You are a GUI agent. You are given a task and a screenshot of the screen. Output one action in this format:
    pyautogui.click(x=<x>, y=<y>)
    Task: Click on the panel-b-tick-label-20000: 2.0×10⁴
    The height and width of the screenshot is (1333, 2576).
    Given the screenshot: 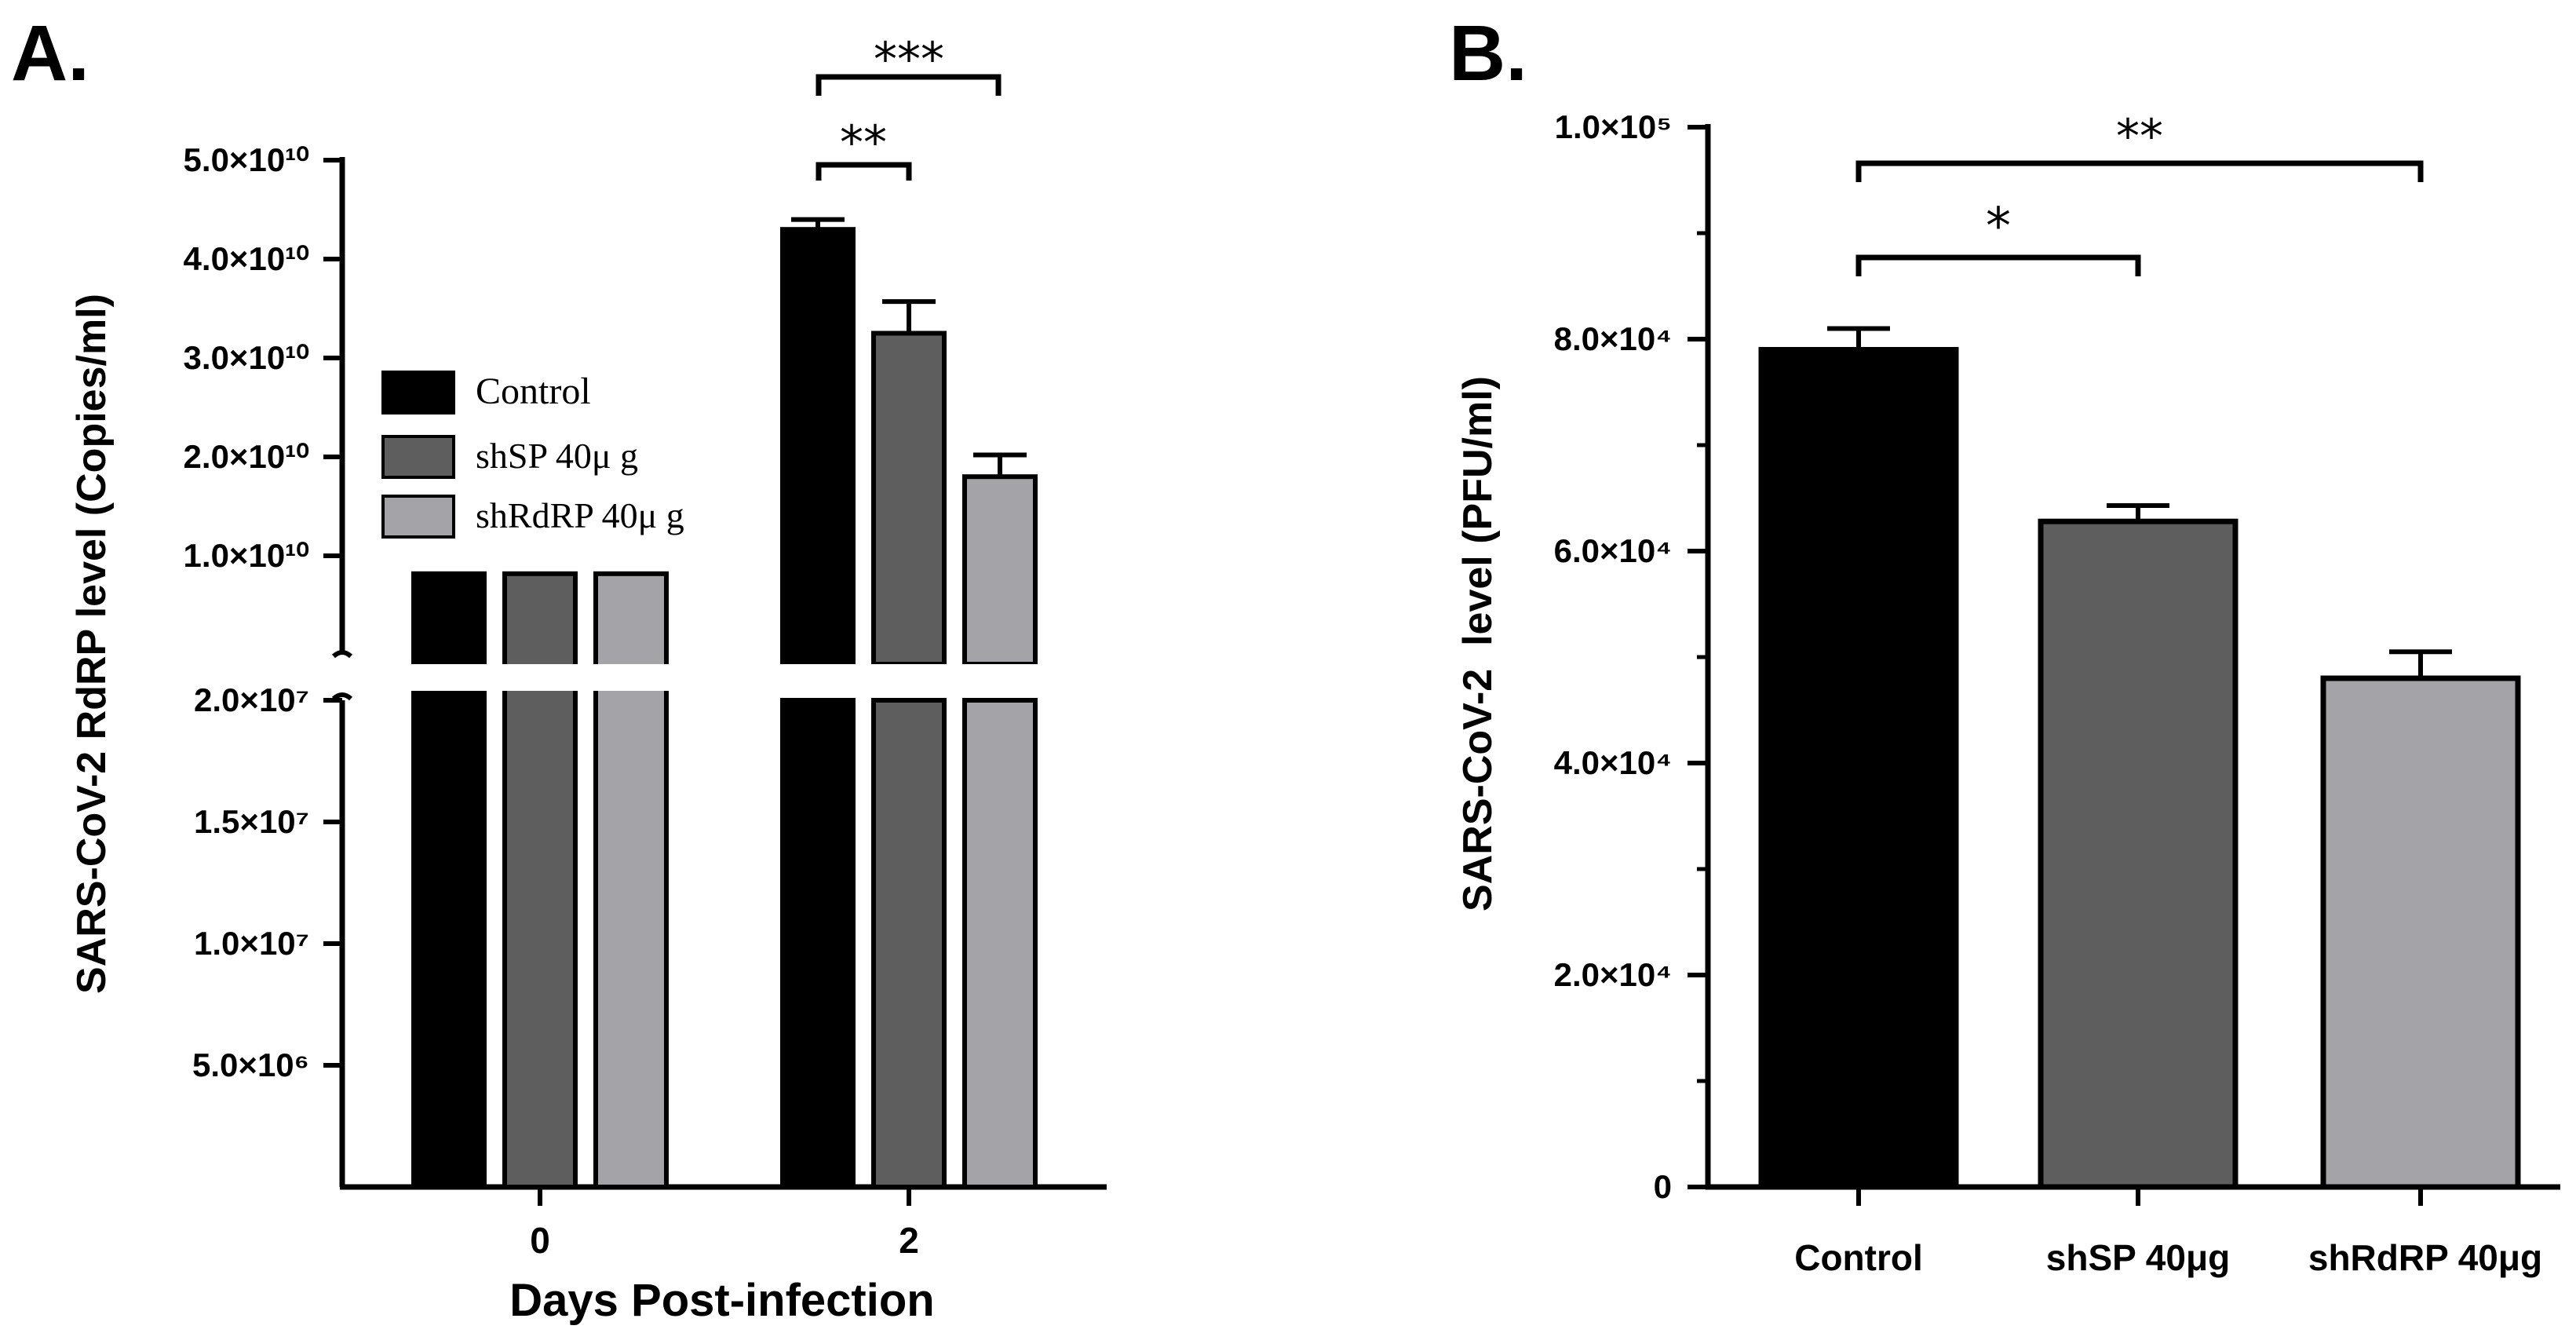 What is the action you would take?
    pyautogui.click(x=1613, y=974)
    